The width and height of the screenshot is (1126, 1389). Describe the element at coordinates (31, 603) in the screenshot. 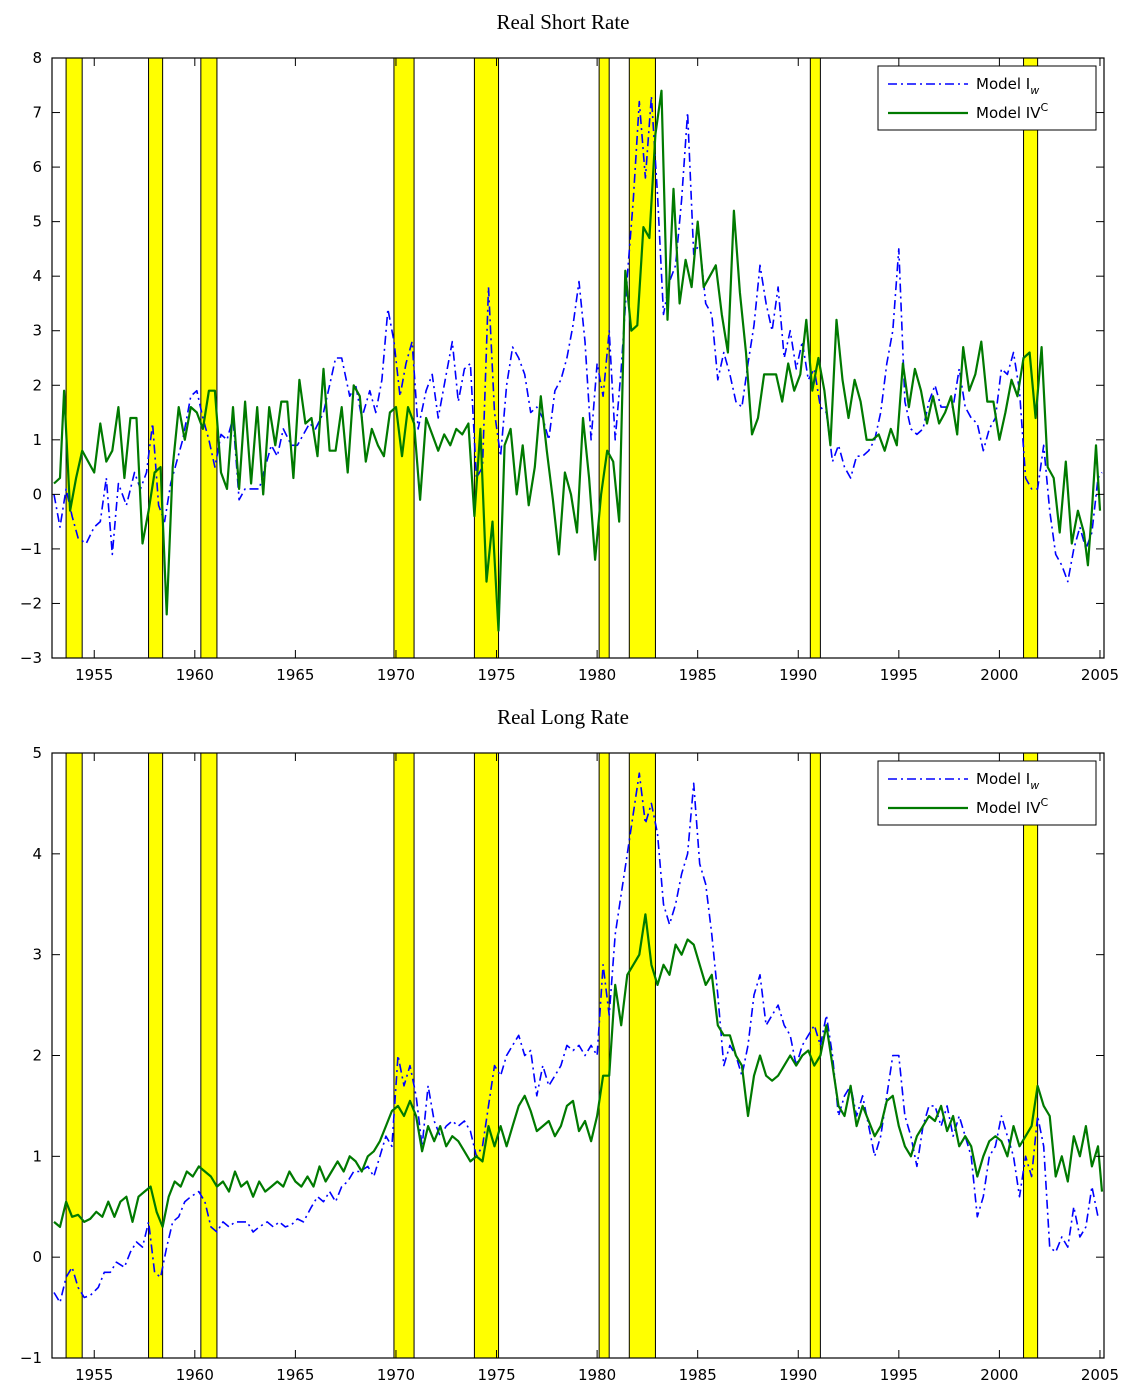

I see `y-tick-label: −2` at that location.